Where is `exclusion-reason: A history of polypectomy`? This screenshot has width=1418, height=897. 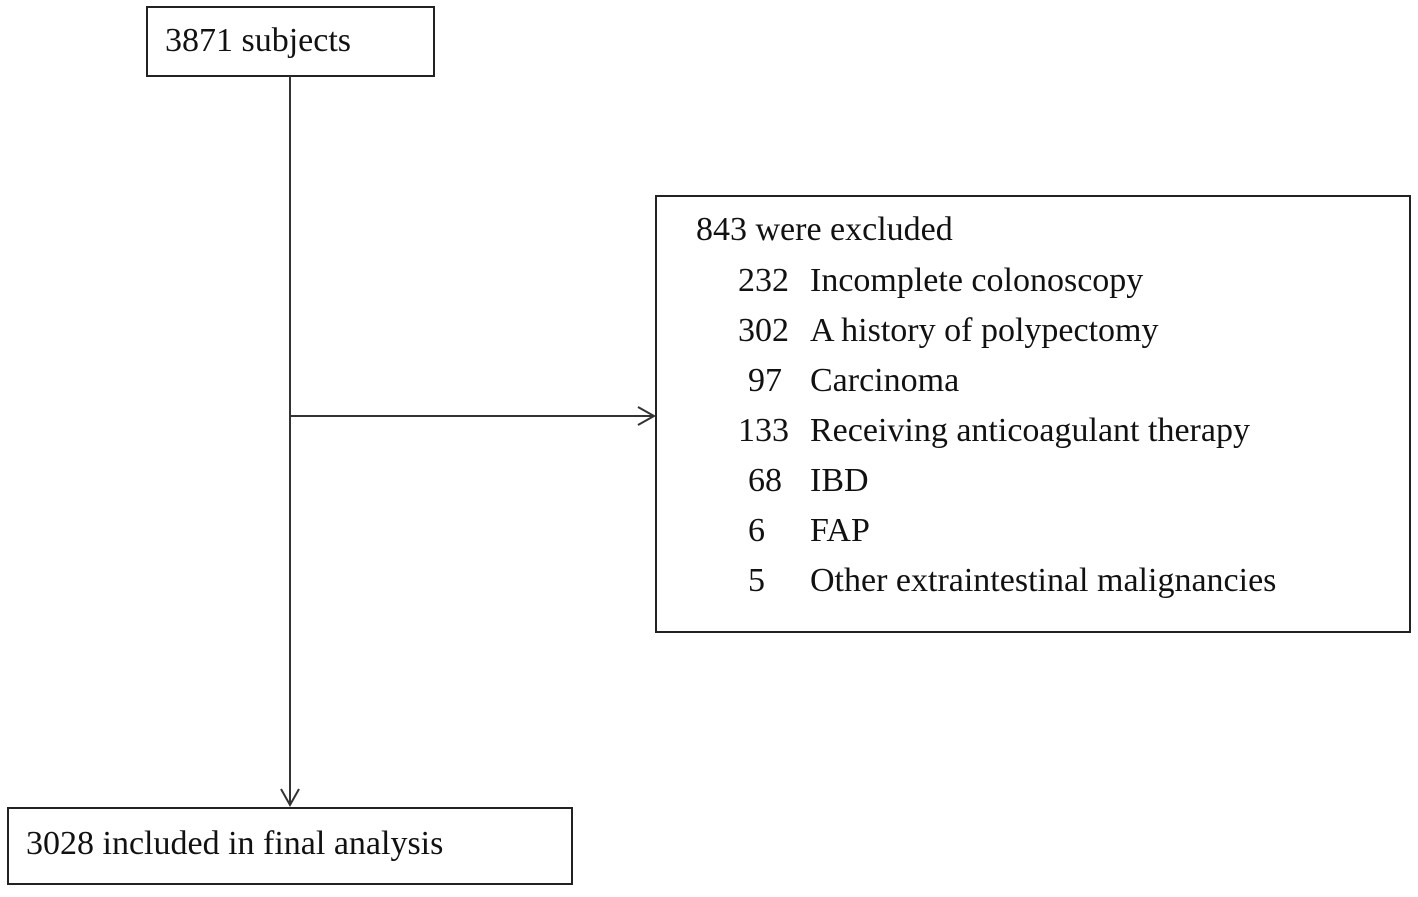 exclusion-reason: A history of polypectomy is located at coordinates (984, 330).